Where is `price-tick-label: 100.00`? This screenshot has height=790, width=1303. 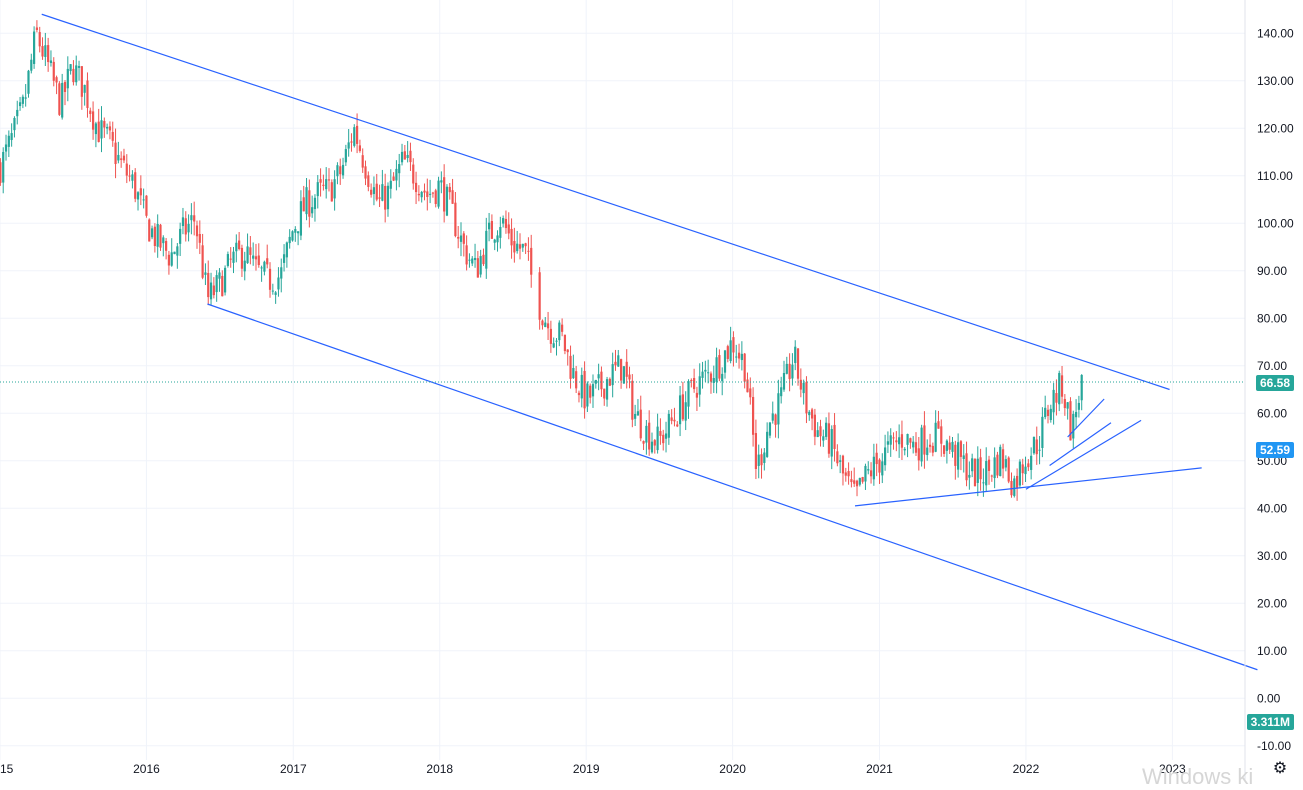 price-tick-label: 100.00 is located at coordinates (1275, 223).